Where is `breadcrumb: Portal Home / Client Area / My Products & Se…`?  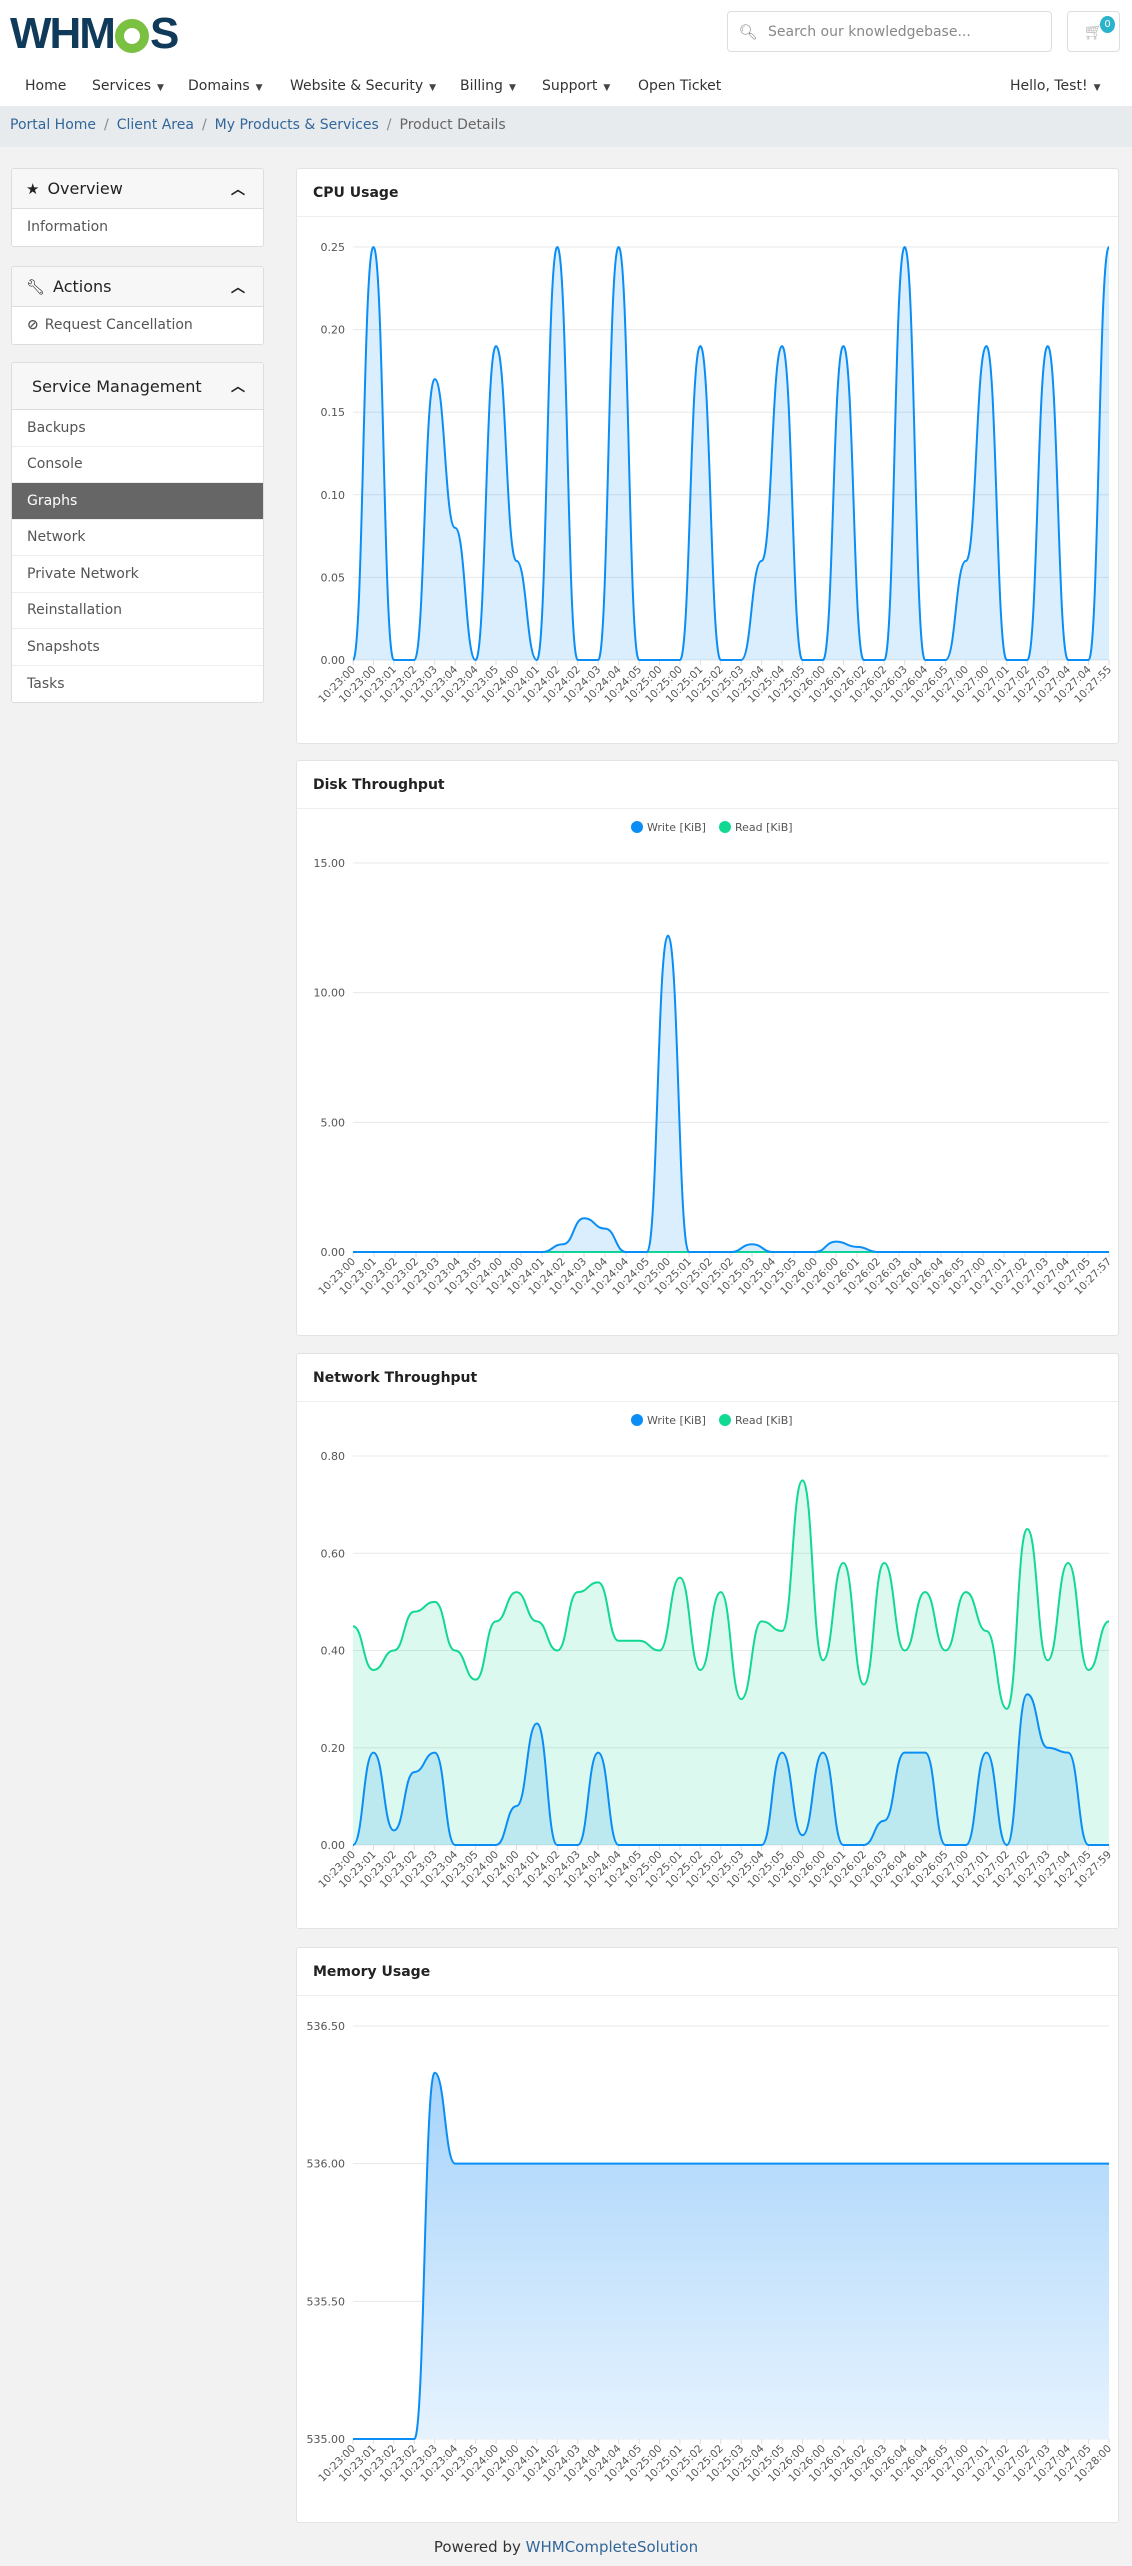 breadcrumb: Portal Home / Client Area / My Products & Se… is located at coordinates (566, 126).